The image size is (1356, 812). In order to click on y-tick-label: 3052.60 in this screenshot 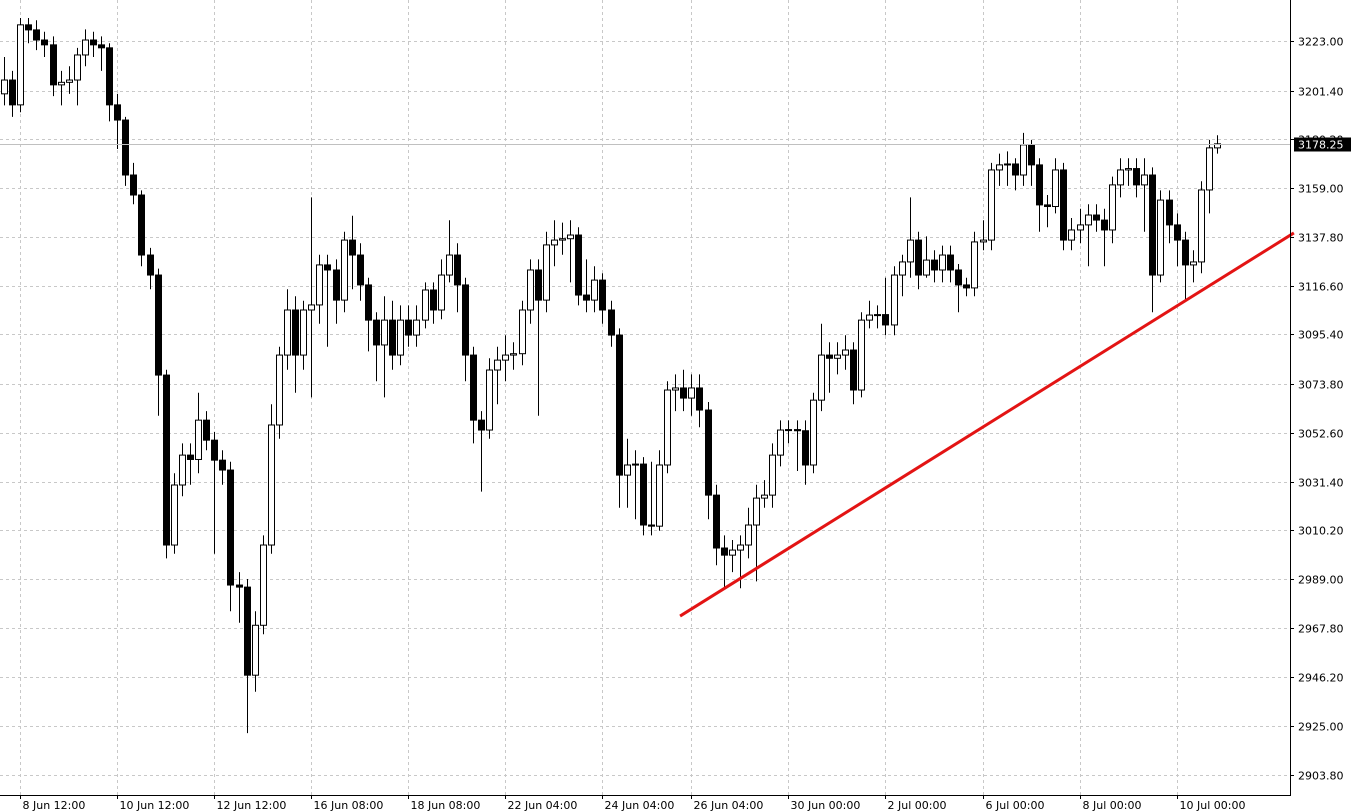, I will do `click(1321, 434)`.